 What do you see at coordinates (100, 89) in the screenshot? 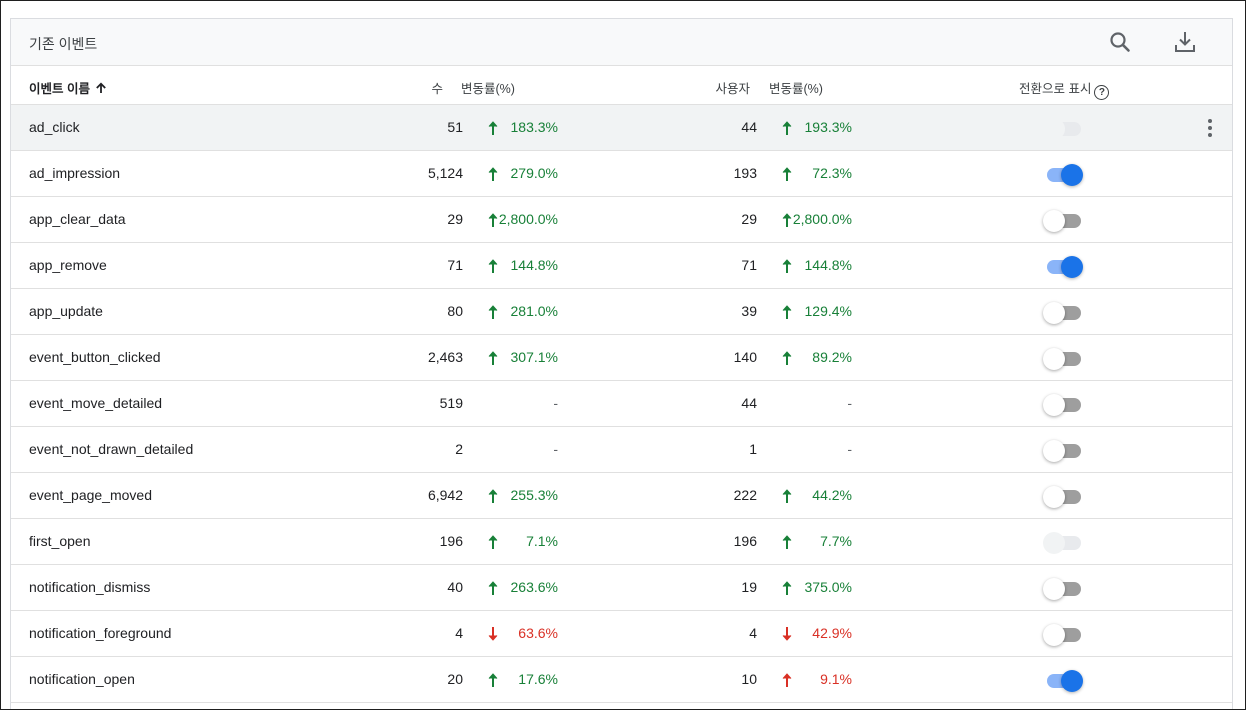
I see `sort-arrow-up-icon` at bounding box center [100, 89].